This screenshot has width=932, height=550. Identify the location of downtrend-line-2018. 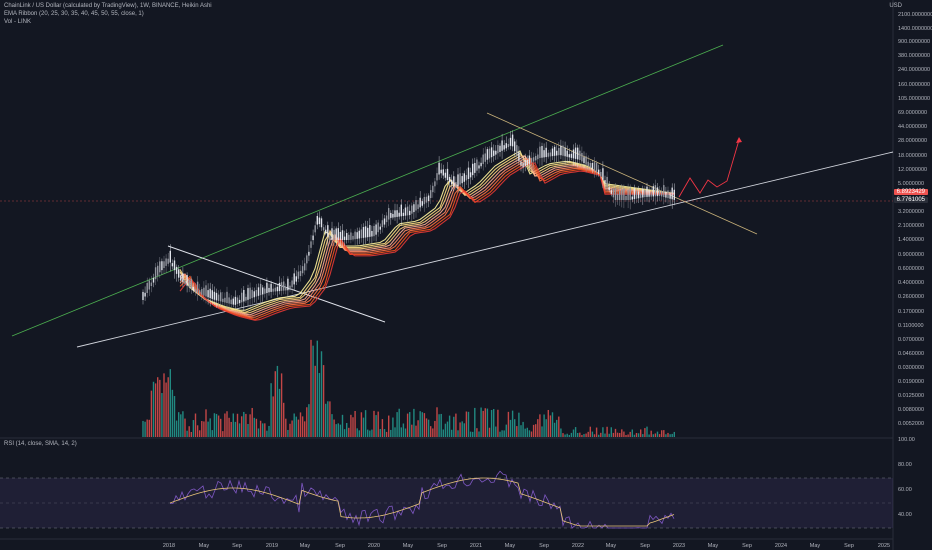
(276, 284).